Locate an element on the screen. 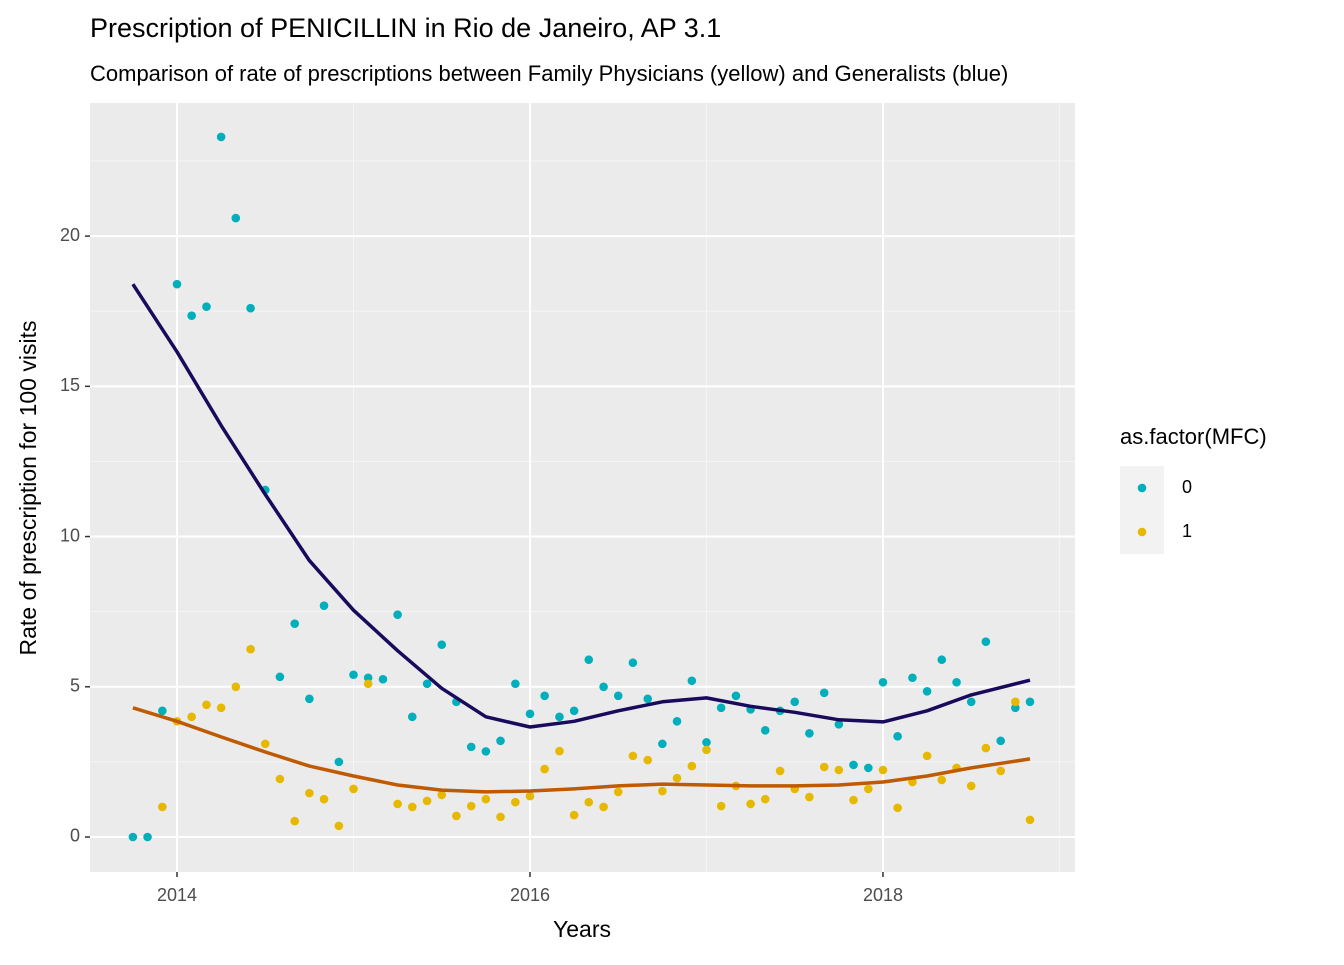  y-axis-title: Rate of prescription for 100 visits is located at coordinates (28, 488).